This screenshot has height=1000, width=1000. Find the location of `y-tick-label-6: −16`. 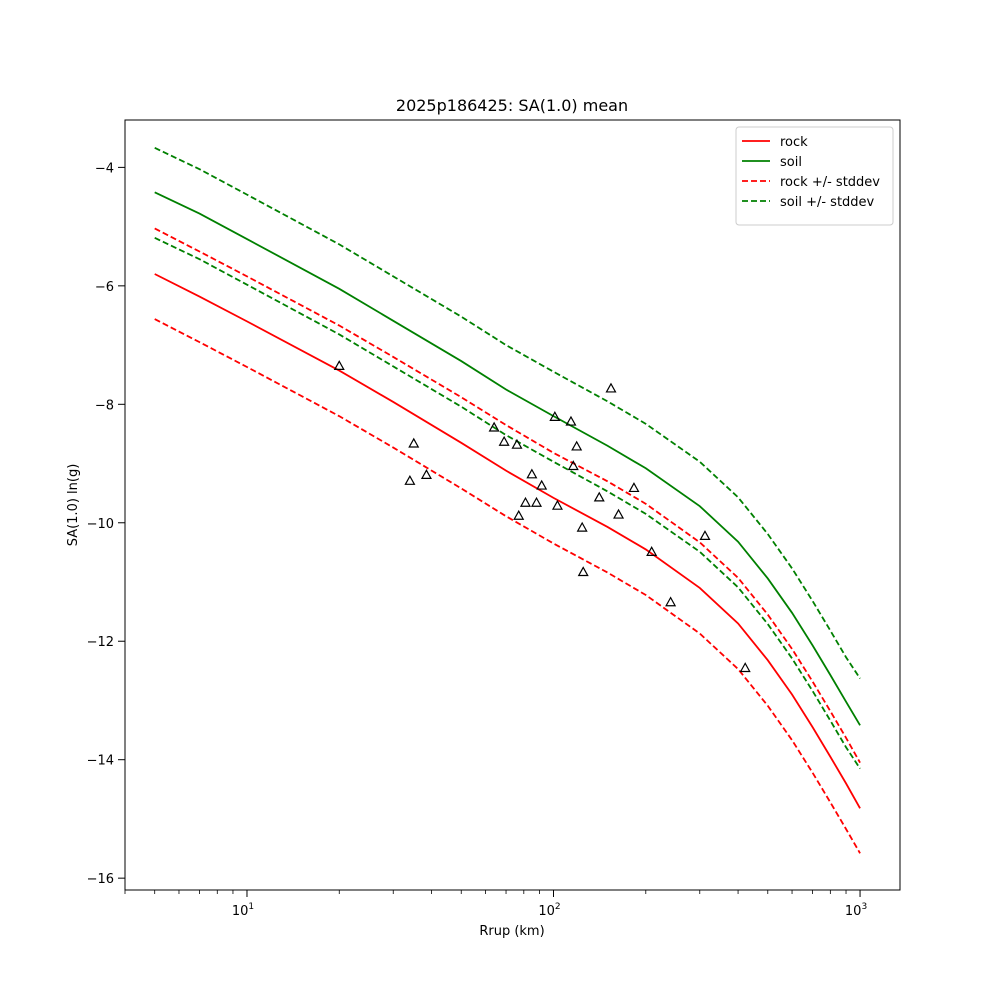

y-tick-label-6: −16 is located at coordinates (100, 879).